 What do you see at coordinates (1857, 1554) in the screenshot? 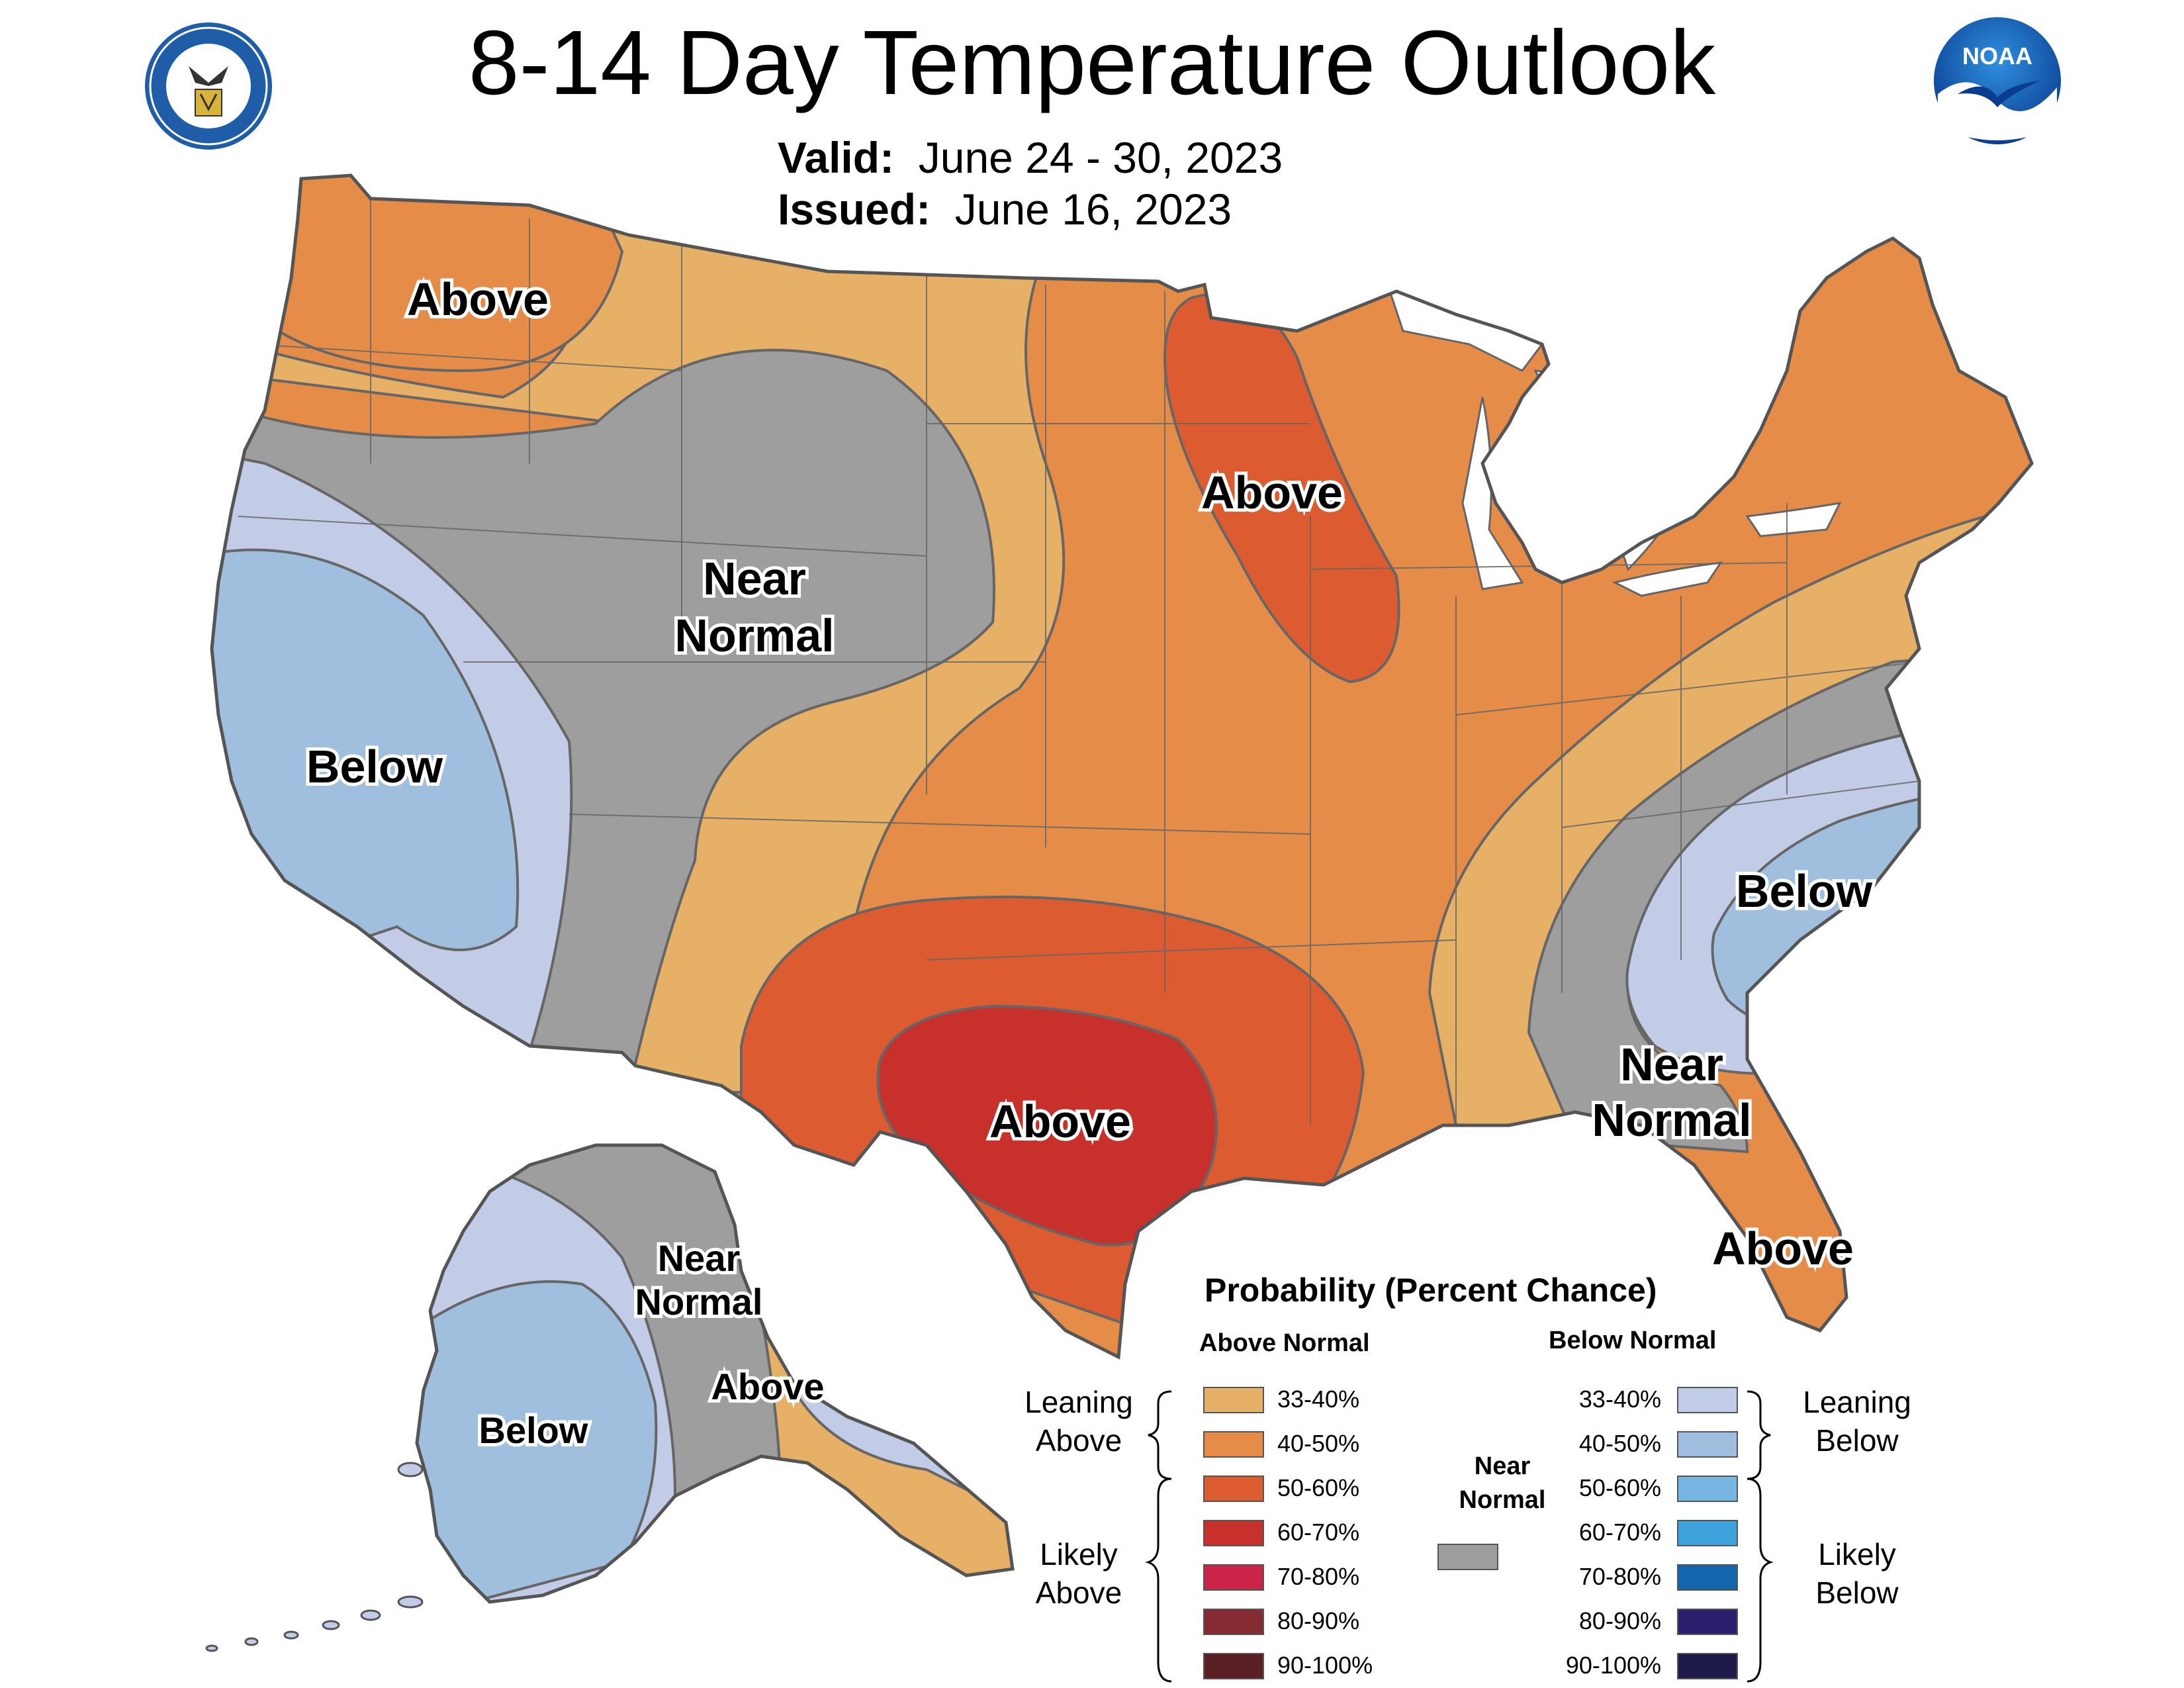
I see `likely-below-line1: Likely` at bounding box center [1857, 1554].